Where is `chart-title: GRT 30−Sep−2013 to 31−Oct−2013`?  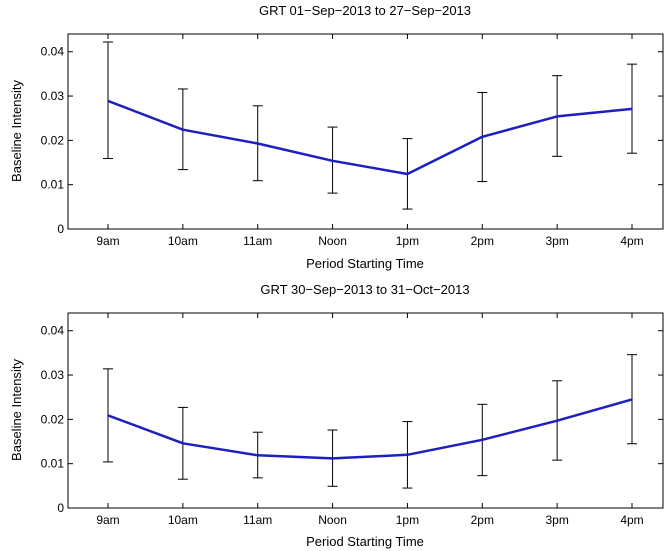
chart-title: GRT 30−Sep−2013 to 31−Oct−2013 is located at coordinates (364, 289).